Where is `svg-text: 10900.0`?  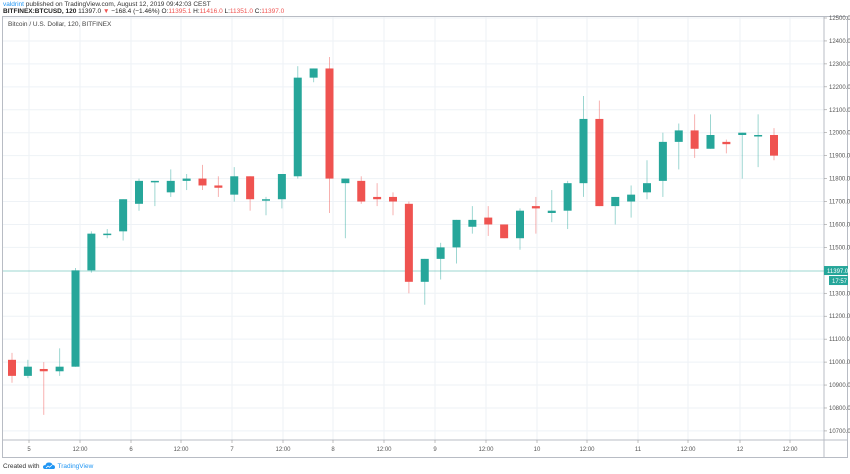
svg-text: 10900.0 is located at coordinates (839, 386).